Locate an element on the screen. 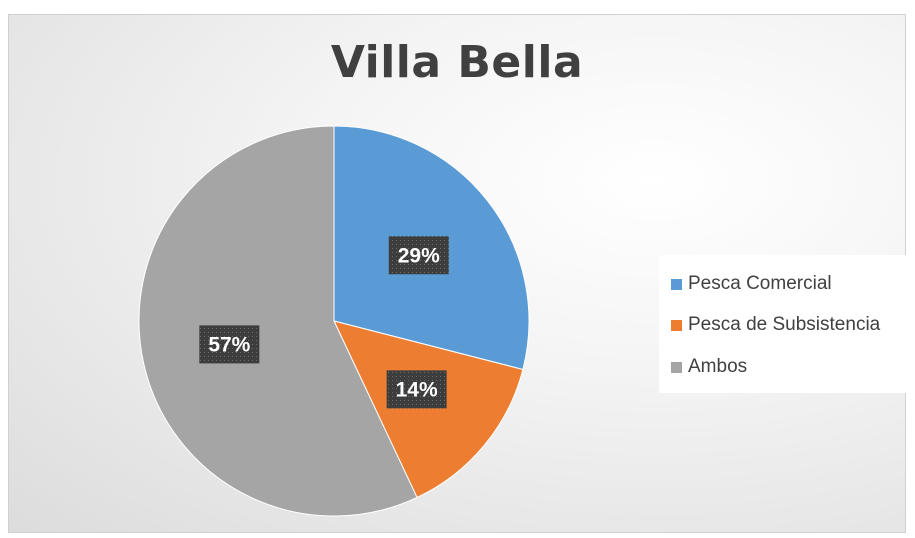  legend-label-pesca-comercial: Pesca Comercial is located at coordinates (760, 283).